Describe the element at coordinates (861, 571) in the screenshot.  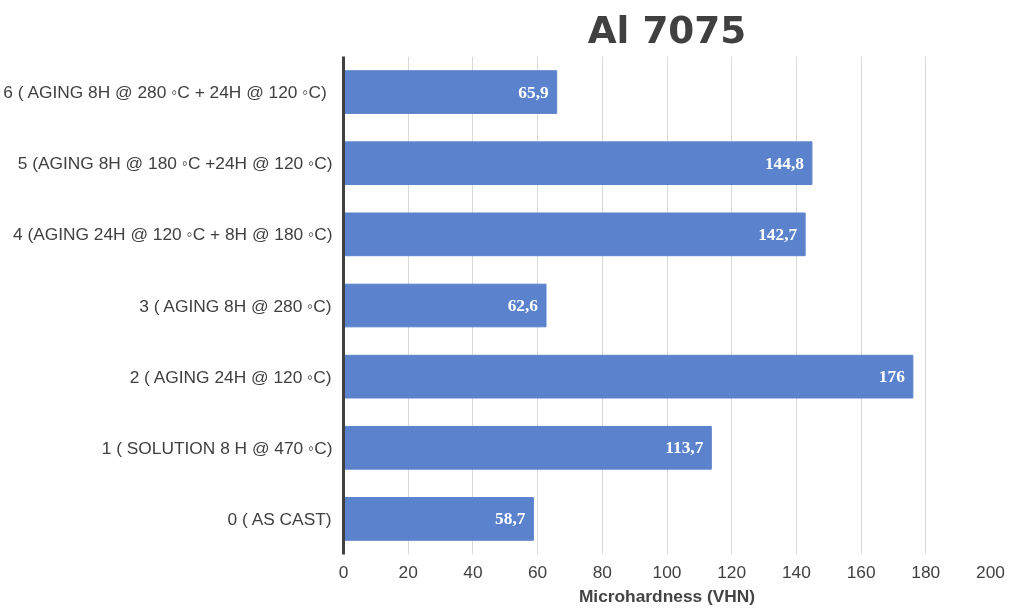
I see `x-tick-label: 160` at that location.